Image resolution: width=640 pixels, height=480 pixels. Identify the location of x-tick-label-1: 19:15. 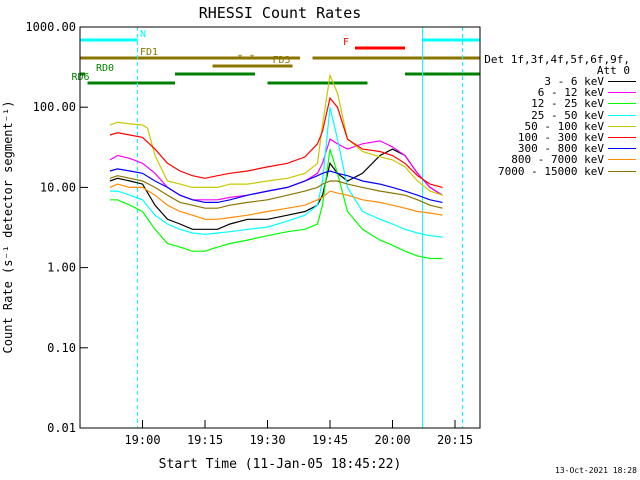
(205, 440).